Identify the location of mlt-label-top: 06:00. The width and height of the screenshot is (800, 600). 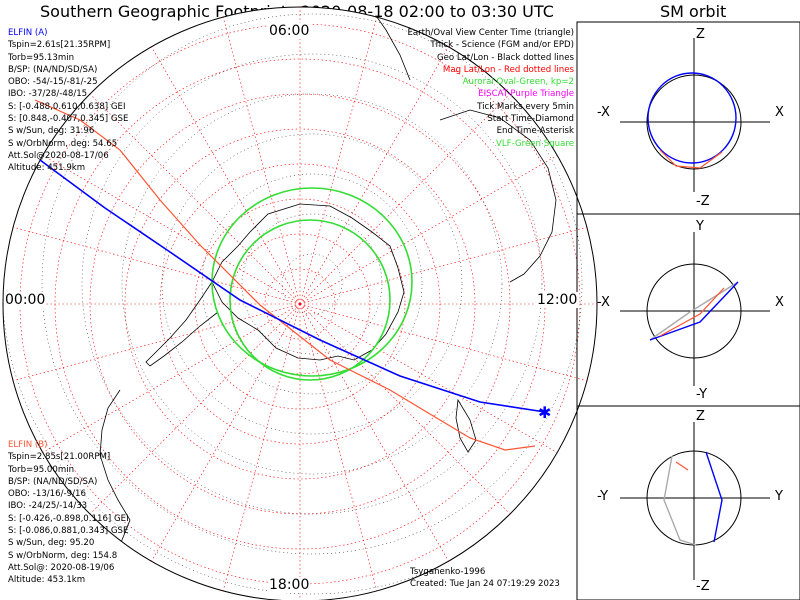
(289, 31).